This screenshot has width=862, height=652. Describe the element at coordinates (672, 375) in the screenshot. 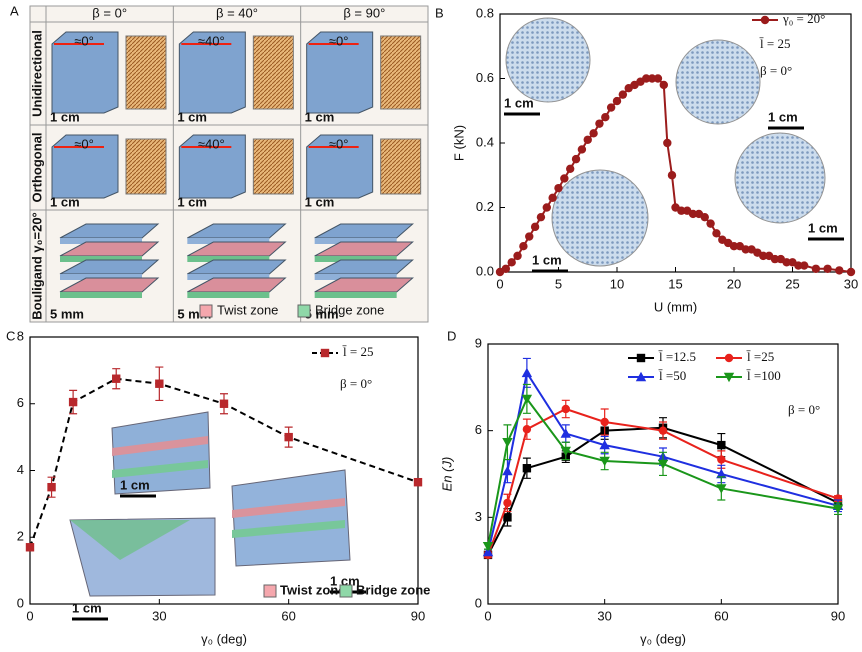

I see `legend-label: l̄ =50` at that location.